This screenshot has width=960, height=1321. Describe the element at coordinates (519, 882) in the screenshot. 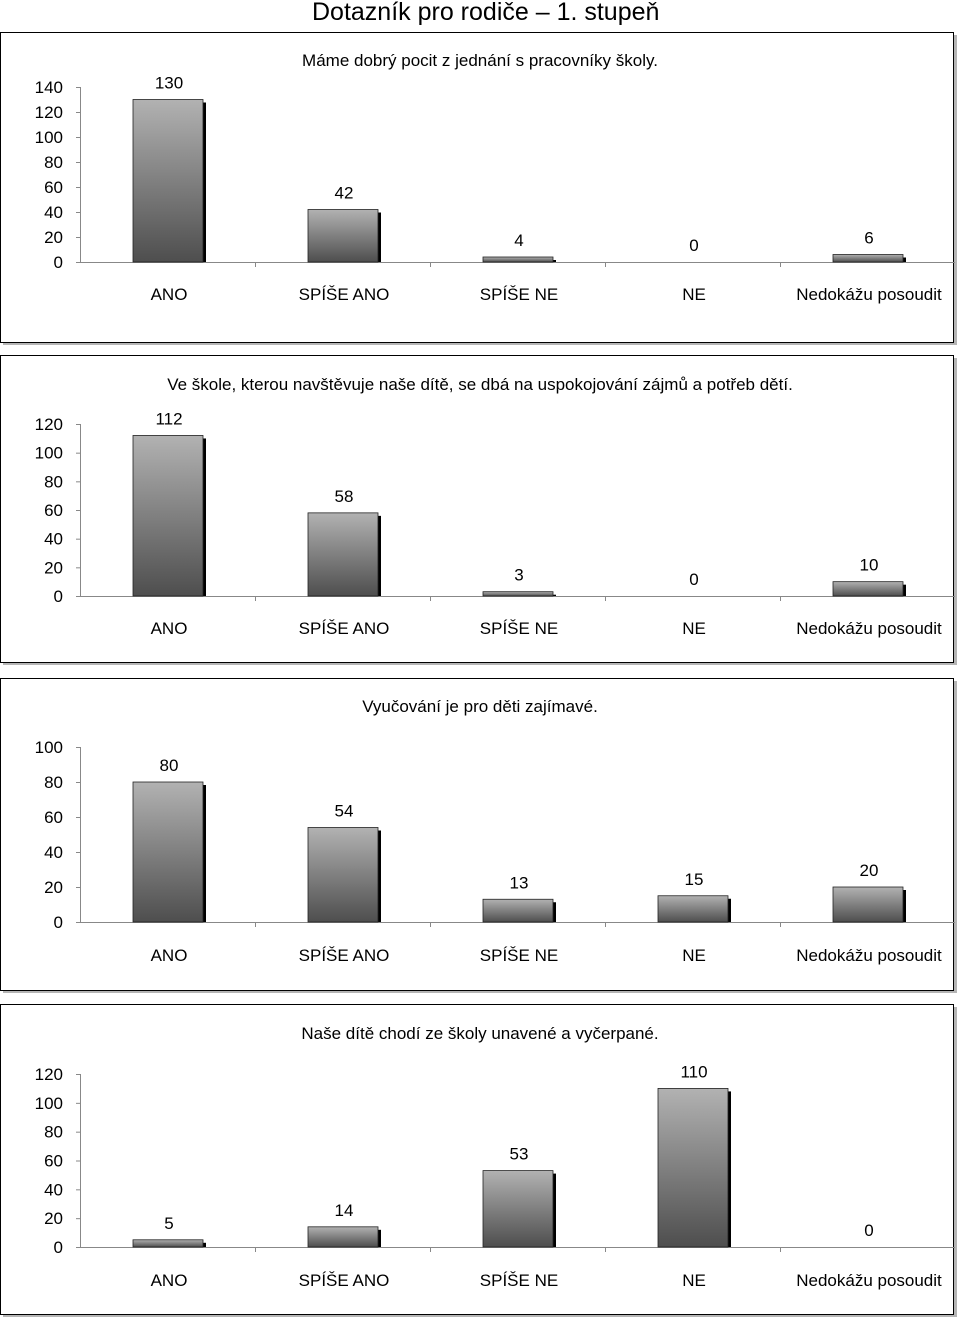

I see `data-label: 13` at that location.